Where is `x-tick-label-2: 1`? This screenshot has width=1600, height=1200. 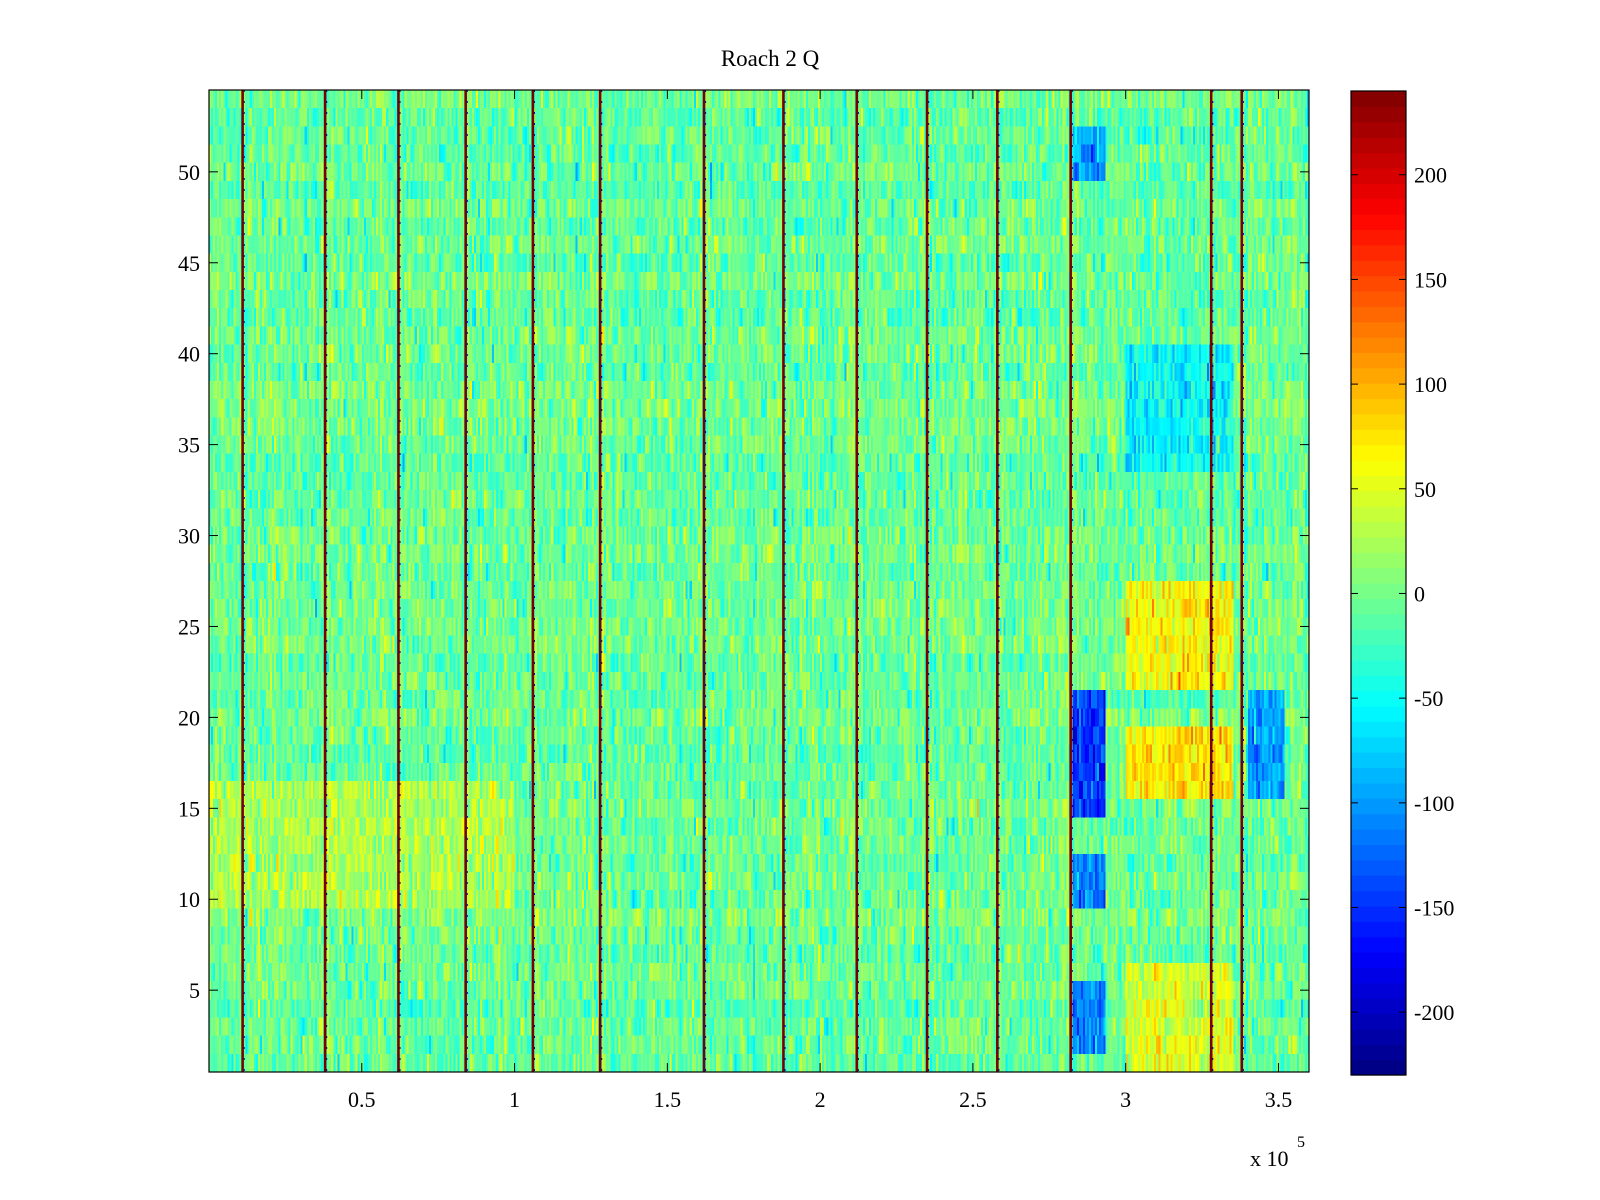 x-tick-label-2: 1 is located at coordinates (514, 1099).